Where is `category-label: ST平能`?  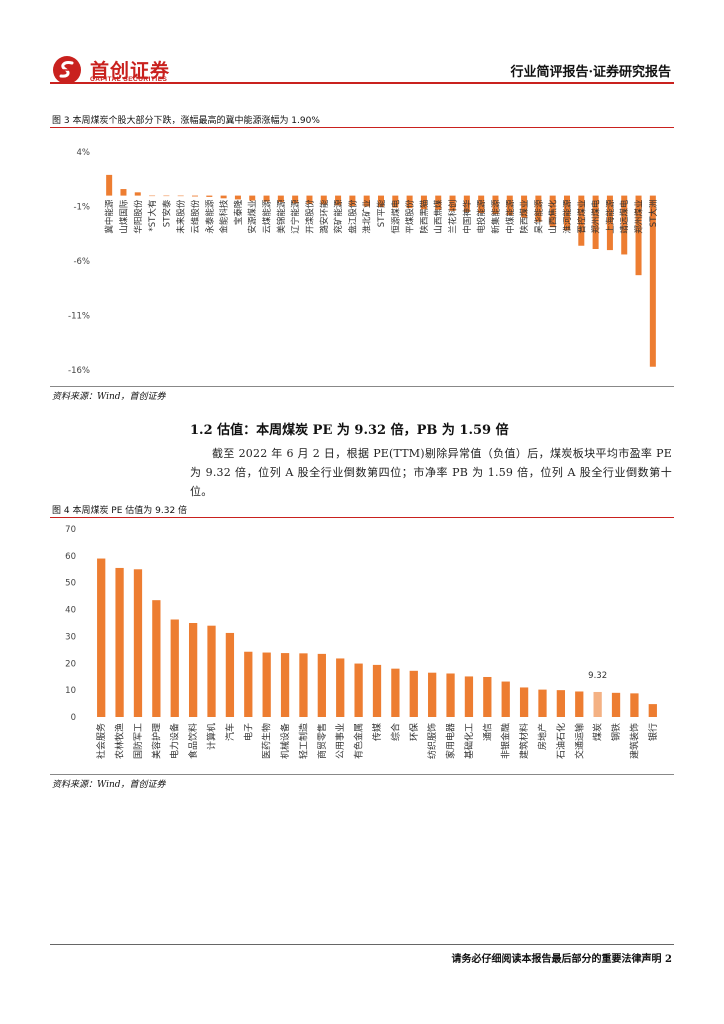 category-label: ST平能 is located at coordinates (381, 213).